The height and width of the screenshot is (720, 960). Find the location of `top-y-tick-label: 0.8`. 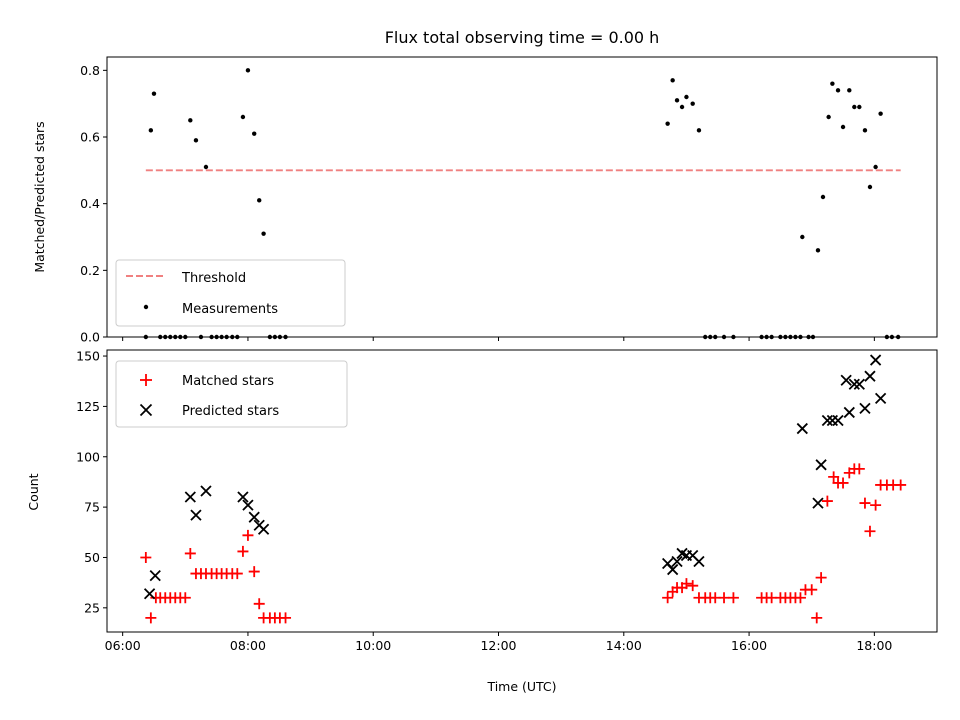

top-y-tick-label: 0.8 is located at coordinates (90, 70).